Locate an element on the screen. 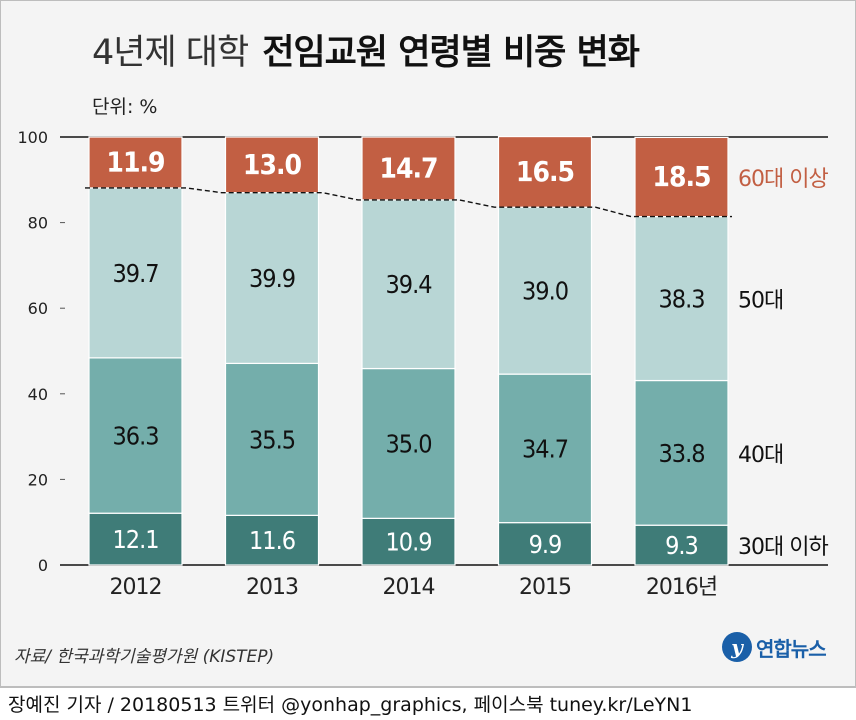  chart-title: 4년제 대학 전임교원 연령별 비중 변화 is located at coordinates (366, 49).